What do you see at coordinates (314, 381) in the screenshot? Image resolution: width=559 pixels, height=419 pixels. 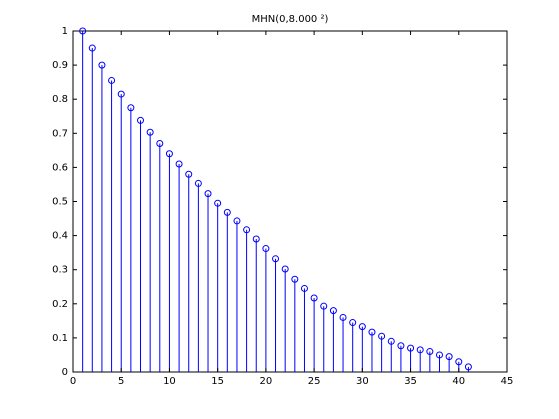 I see `x-tick-label: 25` at bounding box center [314, 381].